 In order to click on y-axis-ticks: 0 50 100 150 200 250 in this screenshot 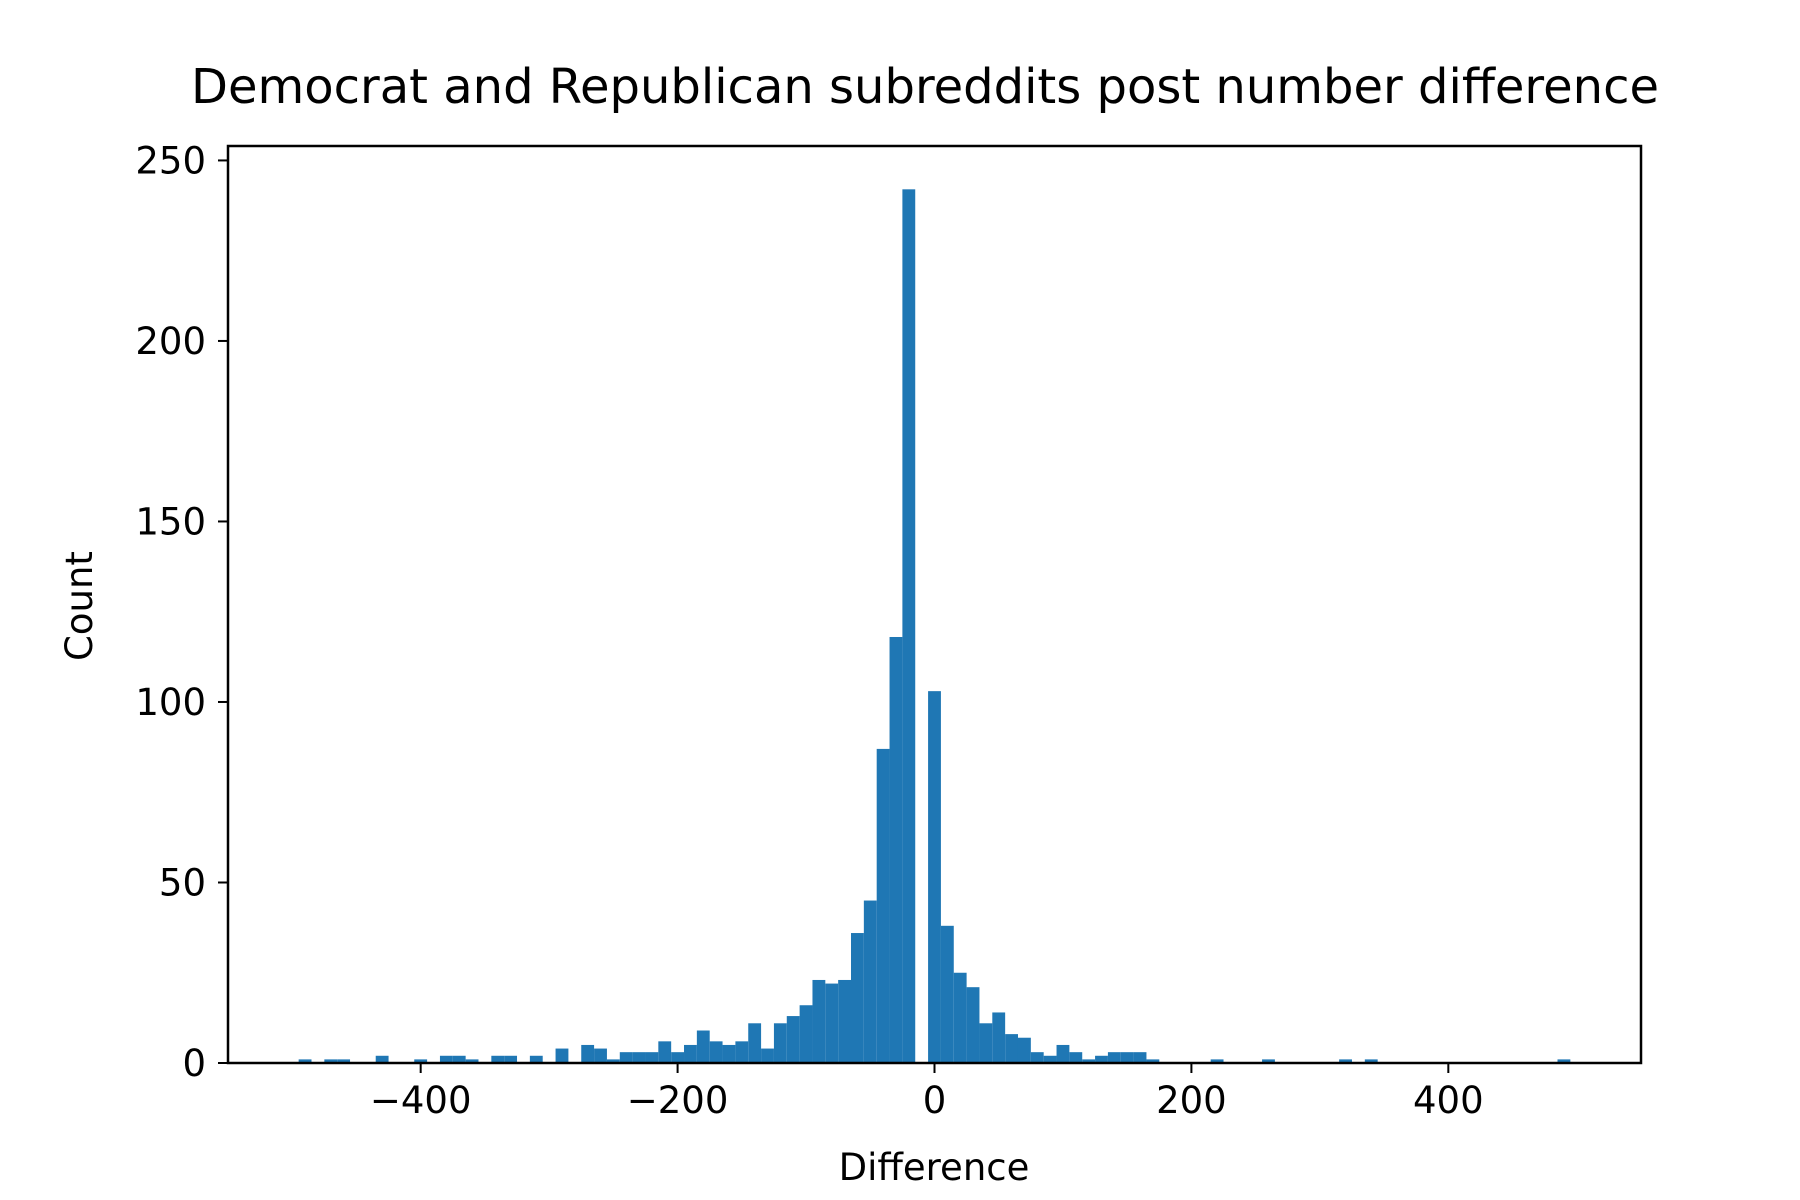, I will do `click(181, 612)`.